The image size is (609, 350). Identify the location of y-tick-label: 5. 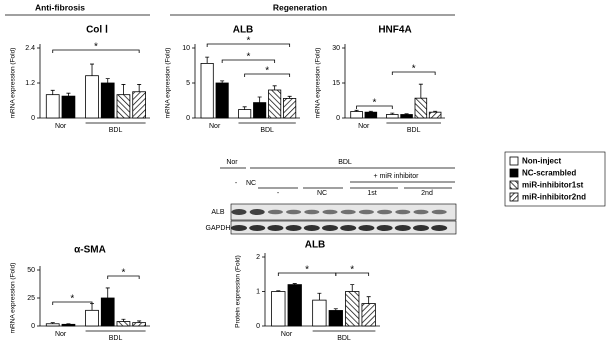
(188, 83).